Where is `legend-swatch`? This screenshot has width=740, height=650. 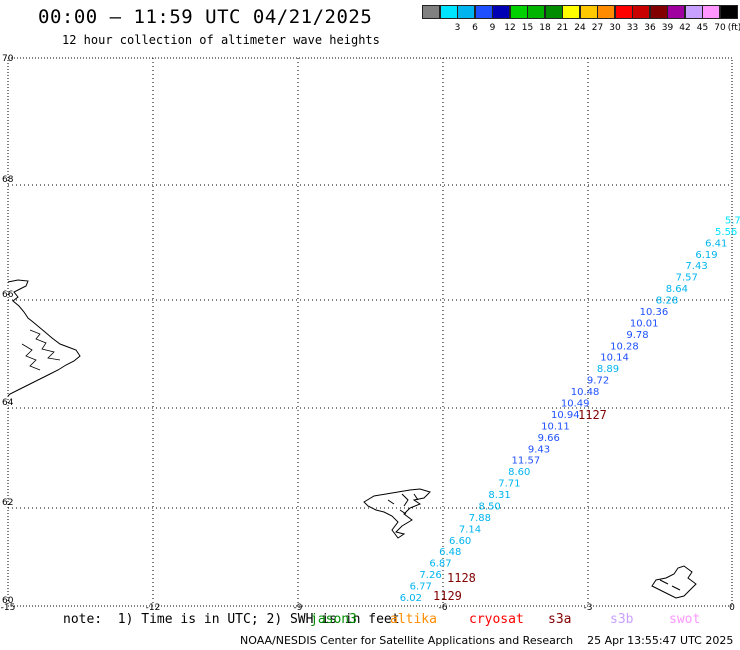 legend-swatch is located at coordinates (728, 12).